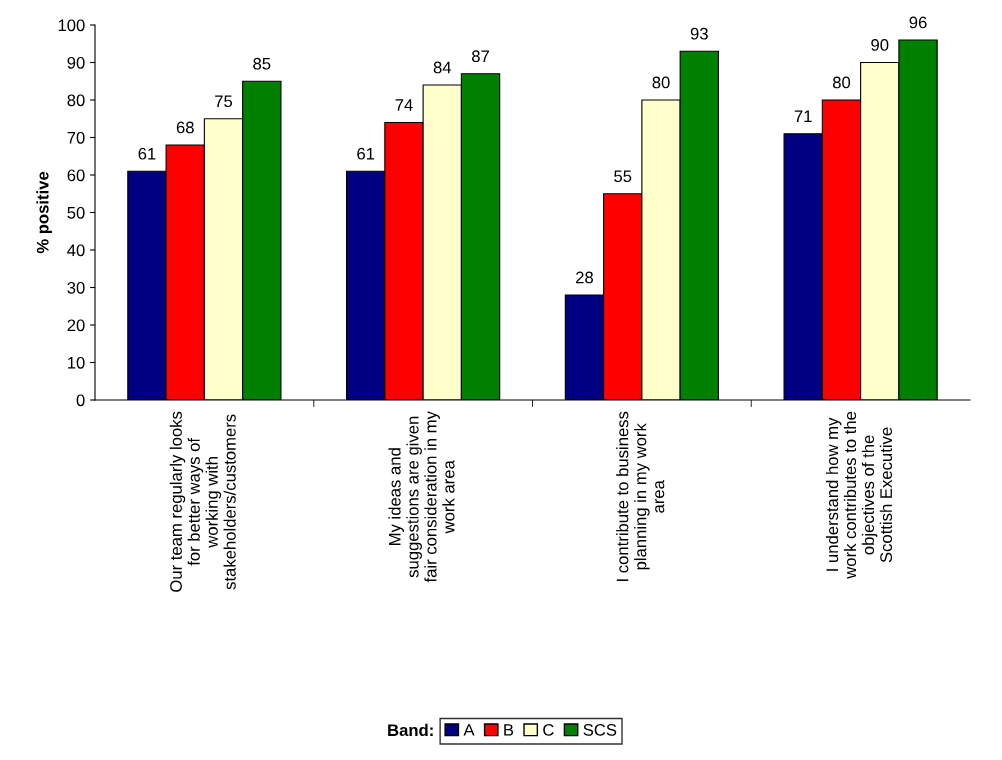 Image resolution: width=1002 pixels, height=760 pixels. I want to click on x-tick-label: Our team regularly looks for better ways of working with stakeholders/customers, so click(202, 501).